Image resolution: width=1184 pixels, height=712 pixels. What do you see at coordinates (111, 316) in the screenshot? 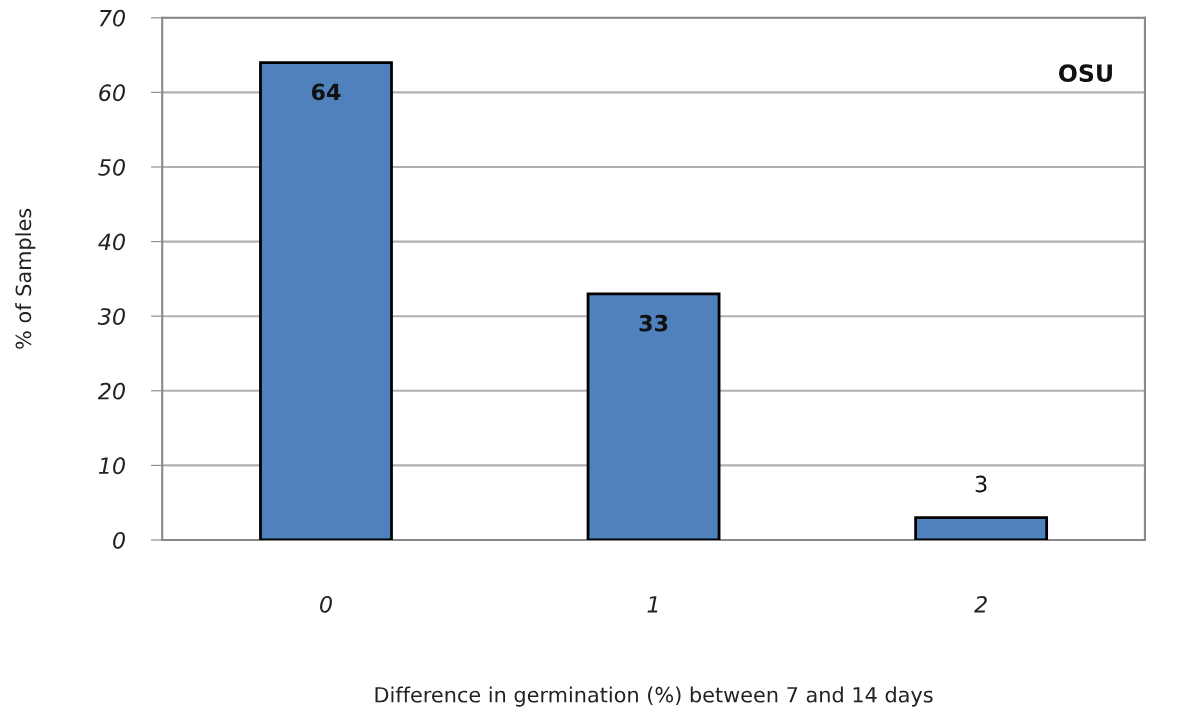
I see `y-tick-label: 30` at bounding box center [111, 316].